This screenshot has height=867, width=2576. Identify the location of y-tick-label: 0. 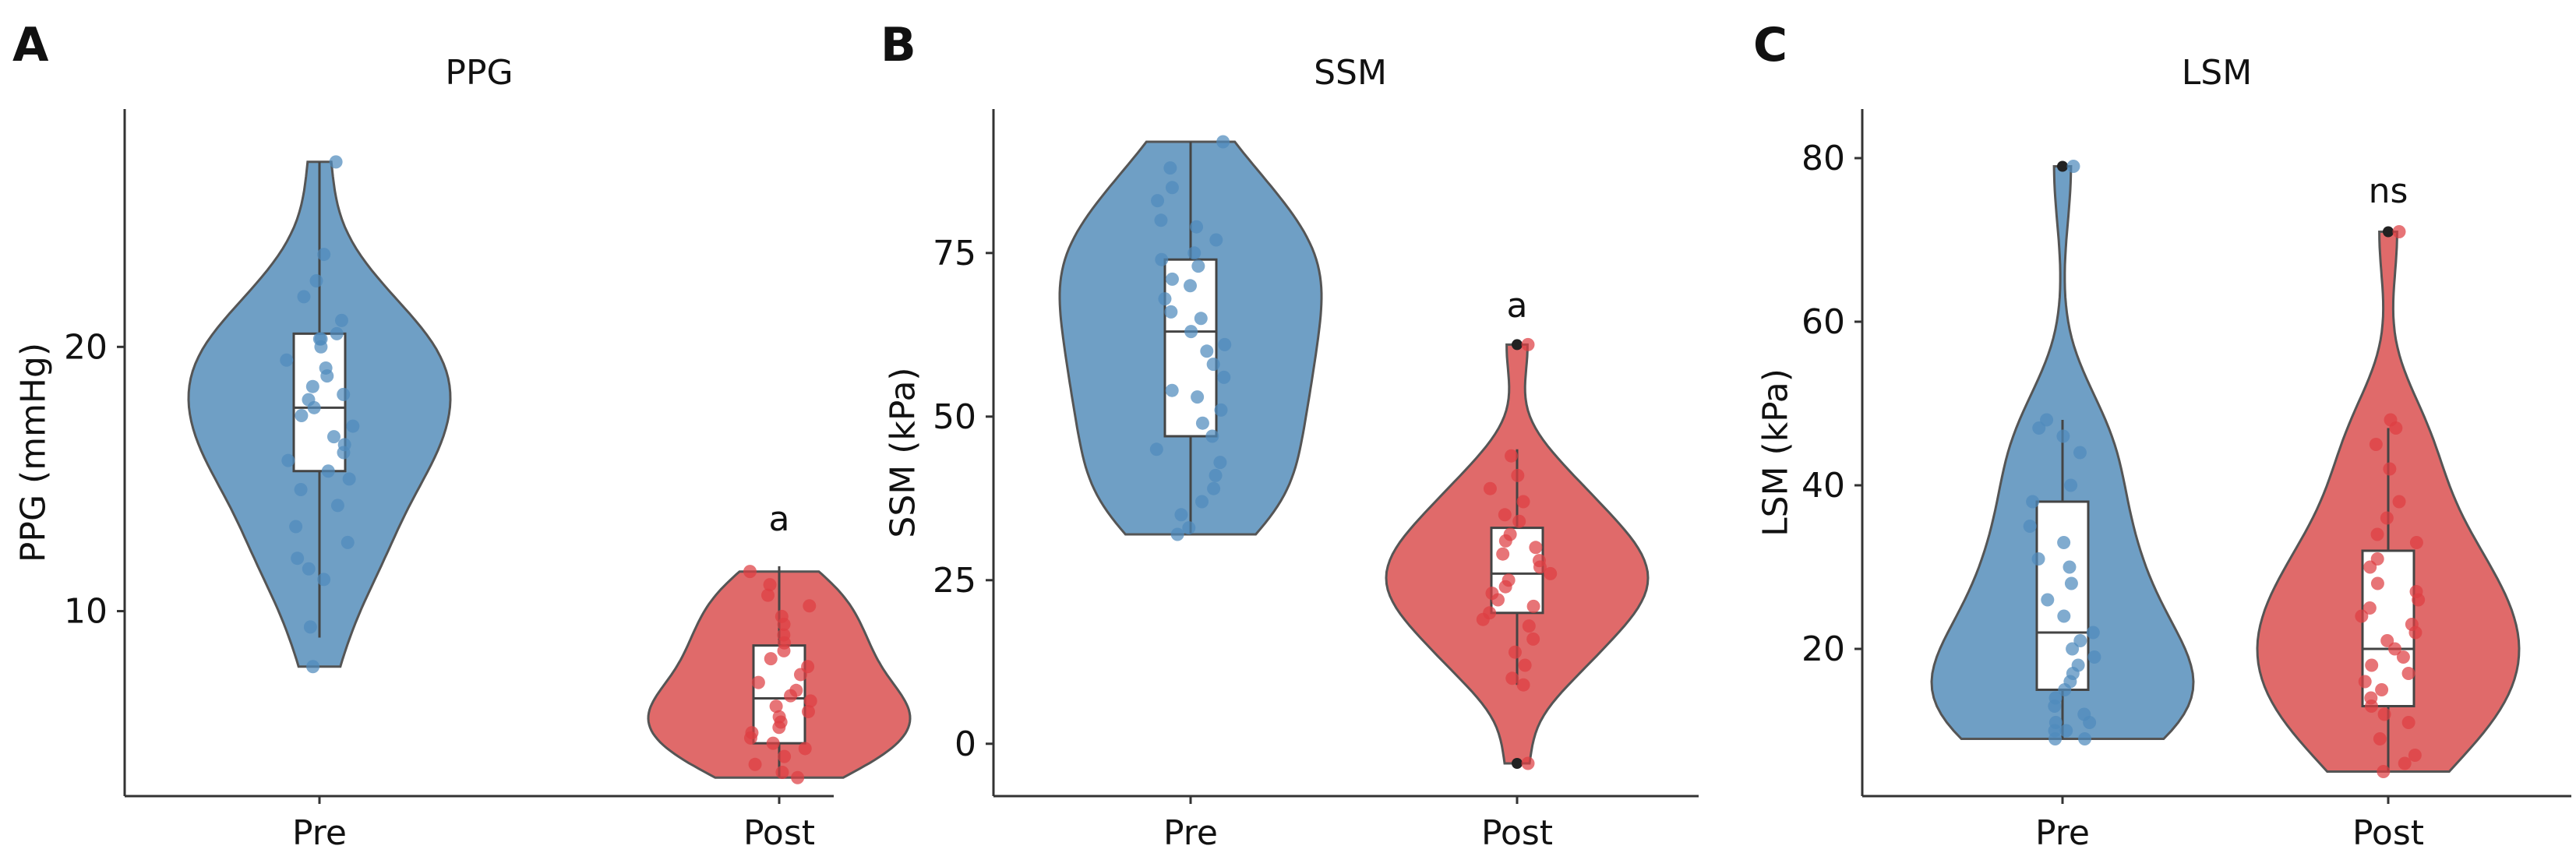
(965, 744).